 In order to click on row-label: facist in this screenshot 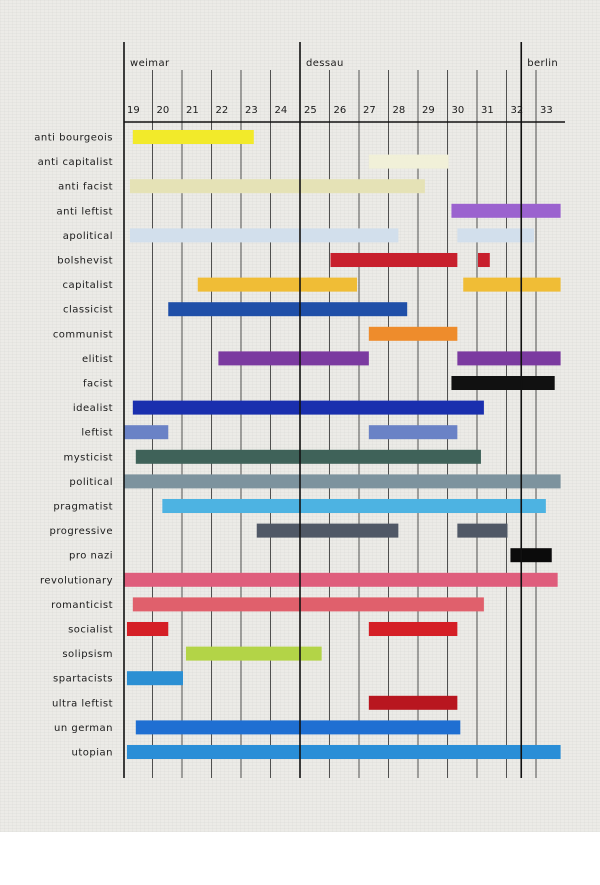, I will do `click(98, 384)`.